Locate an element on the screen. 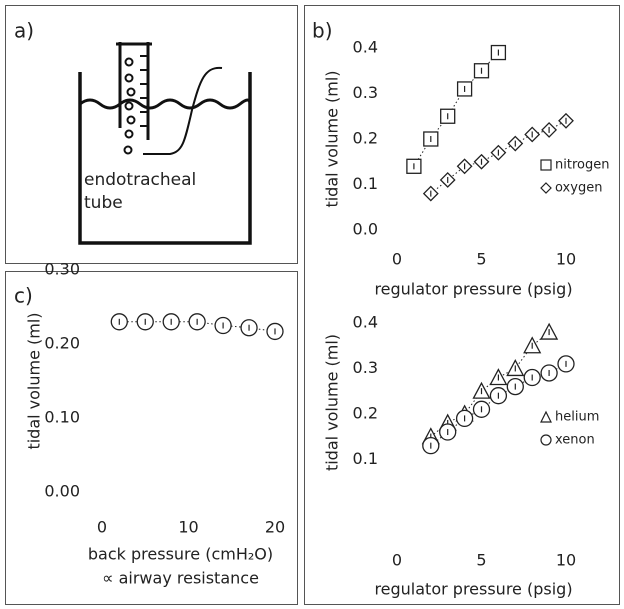 Image resolution: width=624 pixels, height=609 pixels. y-tick-label: 0.20 is located at coordinates (62, 343).